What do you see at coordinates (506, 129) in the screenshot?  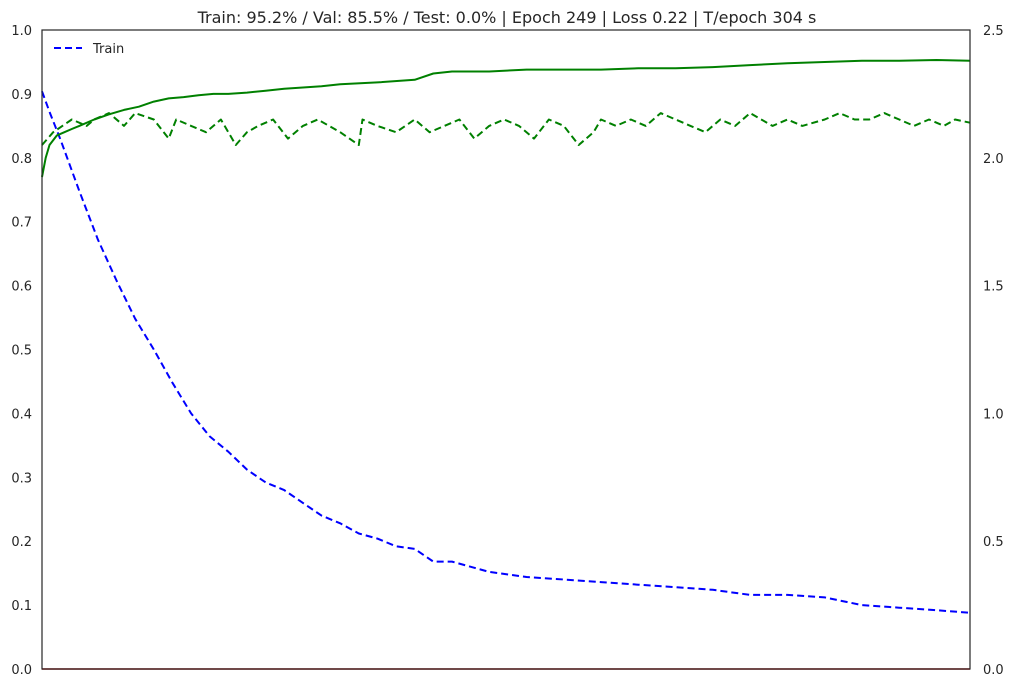 I see `series-line-val-acc` at bounding box center [506, 129].